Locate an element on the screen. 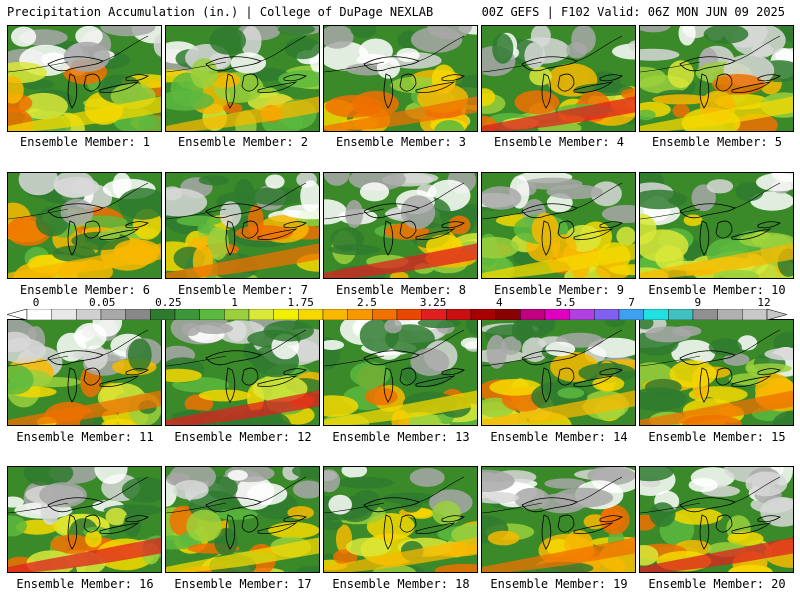  colorbar-min-arrow is located at coordinates (17, 314).